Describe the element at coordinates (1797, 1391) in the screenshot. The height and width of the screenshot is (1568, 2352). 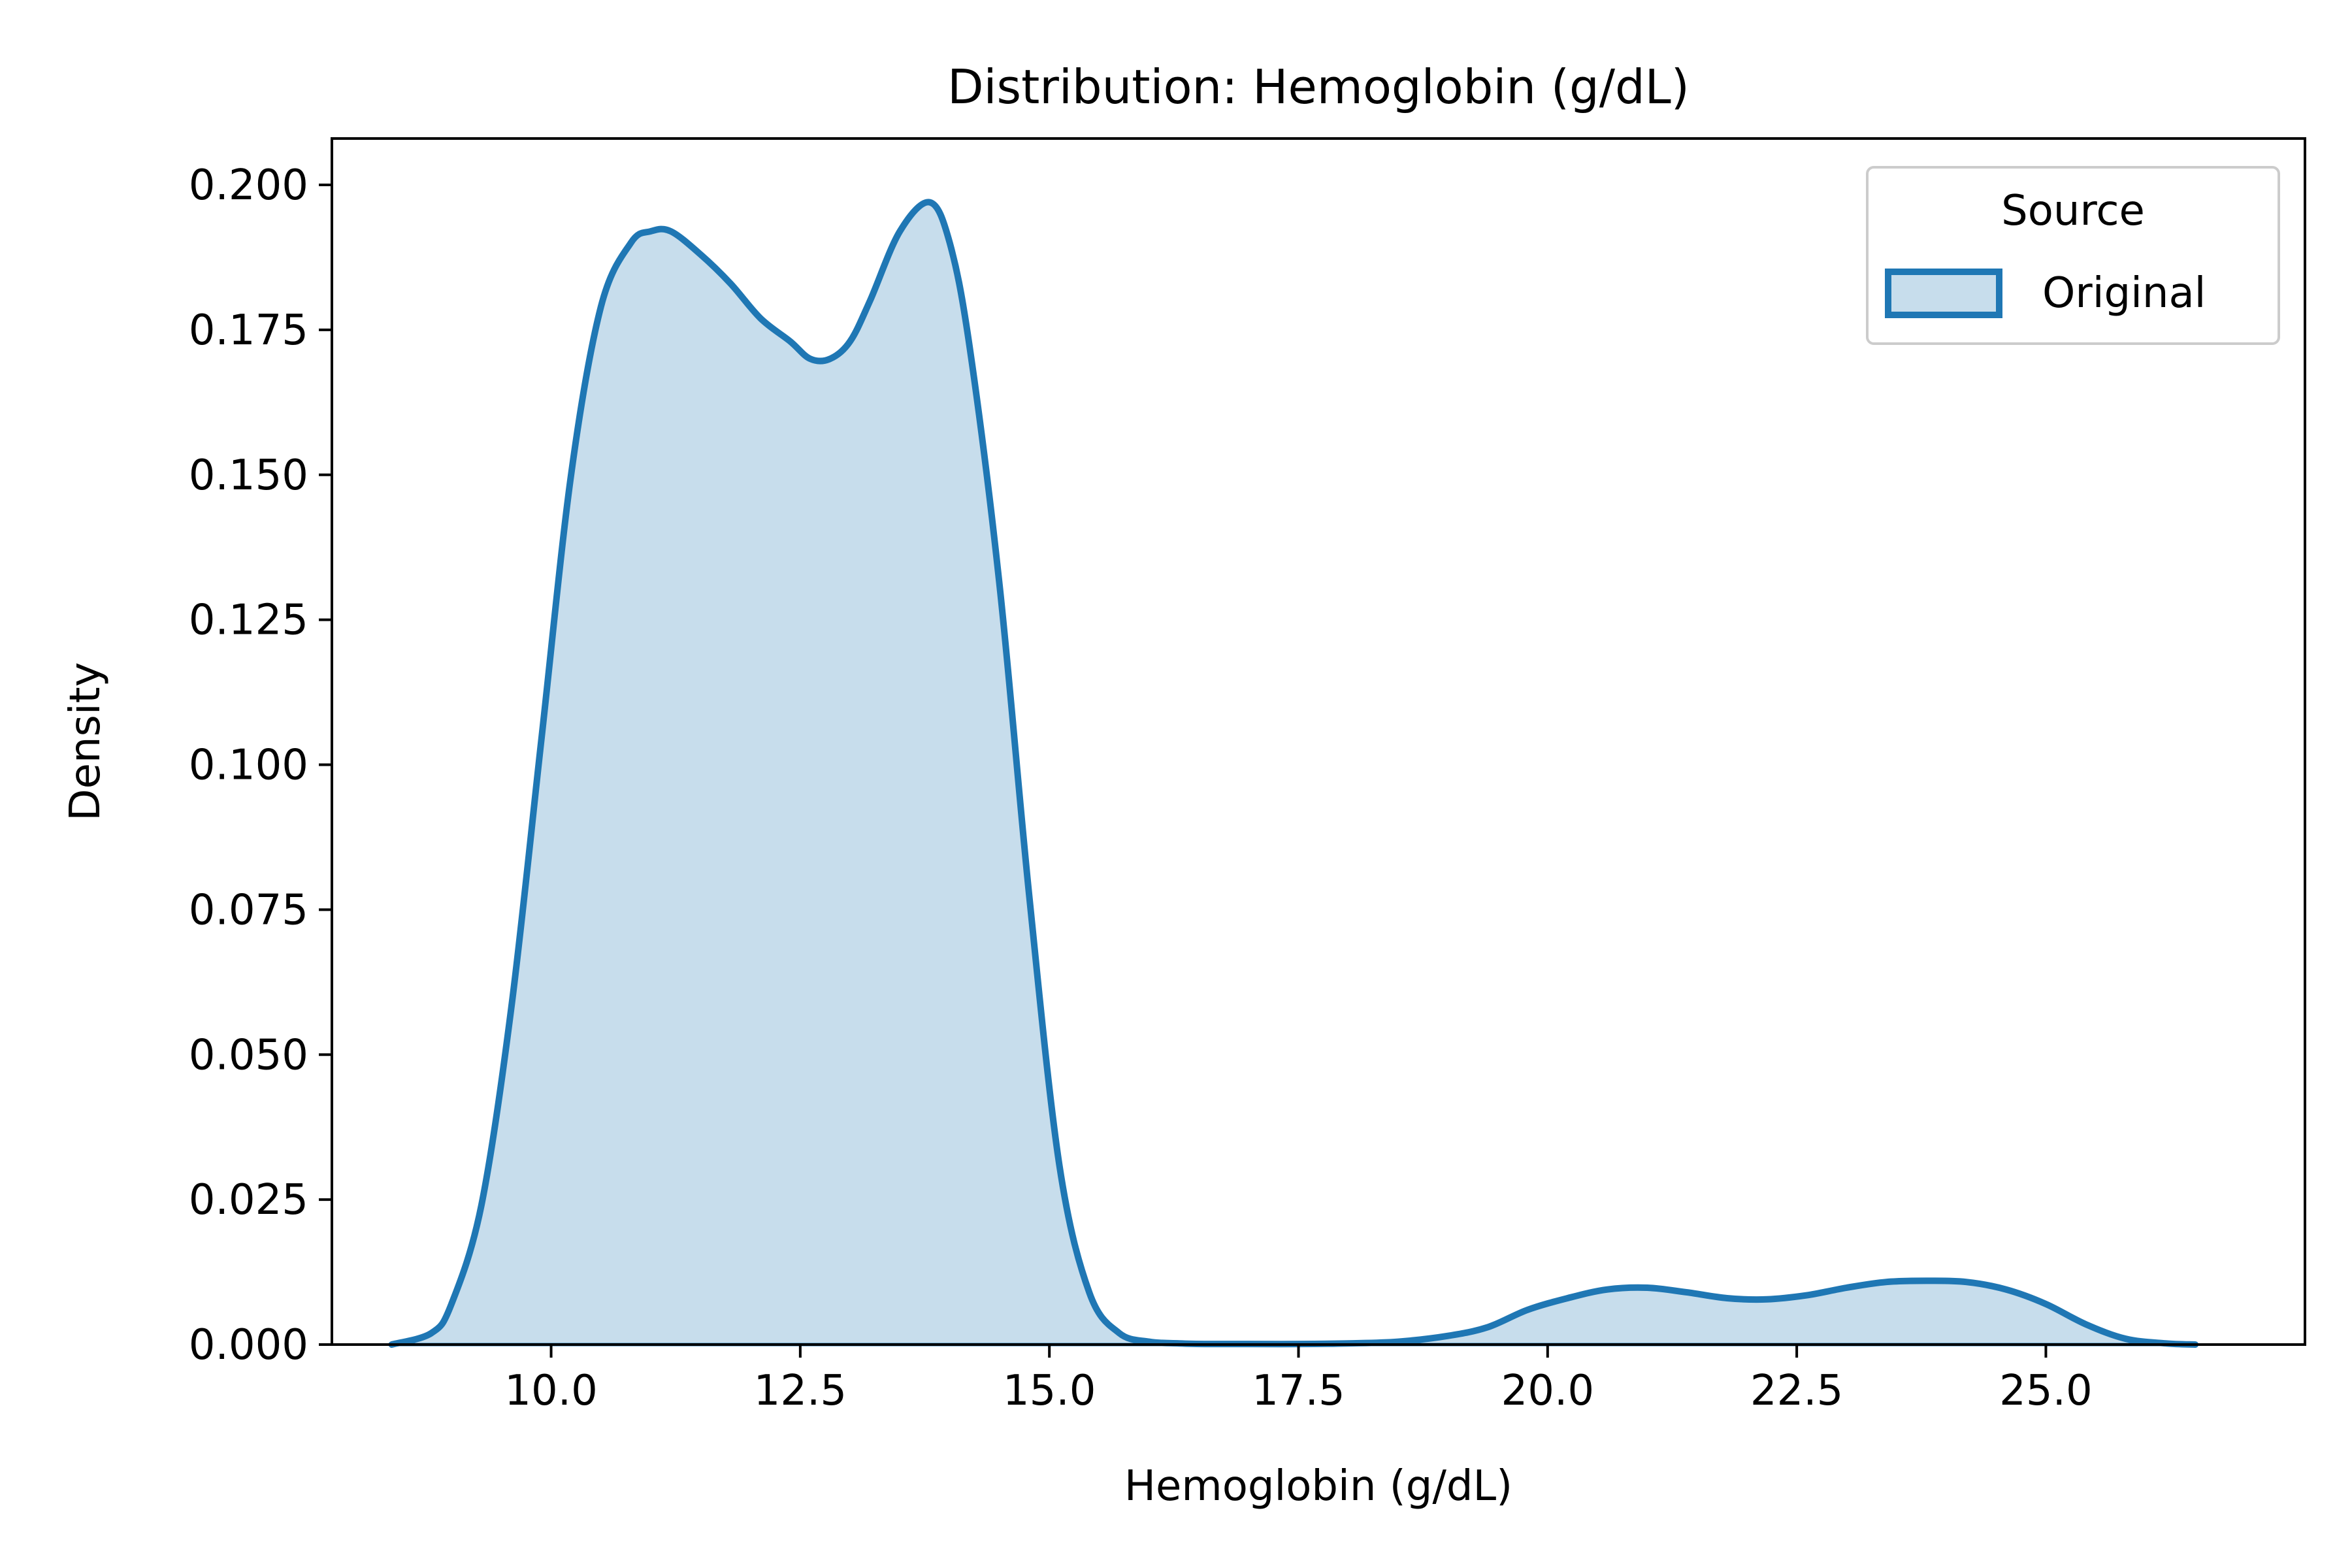
I see `x-tick-label: 22.5` at that location.